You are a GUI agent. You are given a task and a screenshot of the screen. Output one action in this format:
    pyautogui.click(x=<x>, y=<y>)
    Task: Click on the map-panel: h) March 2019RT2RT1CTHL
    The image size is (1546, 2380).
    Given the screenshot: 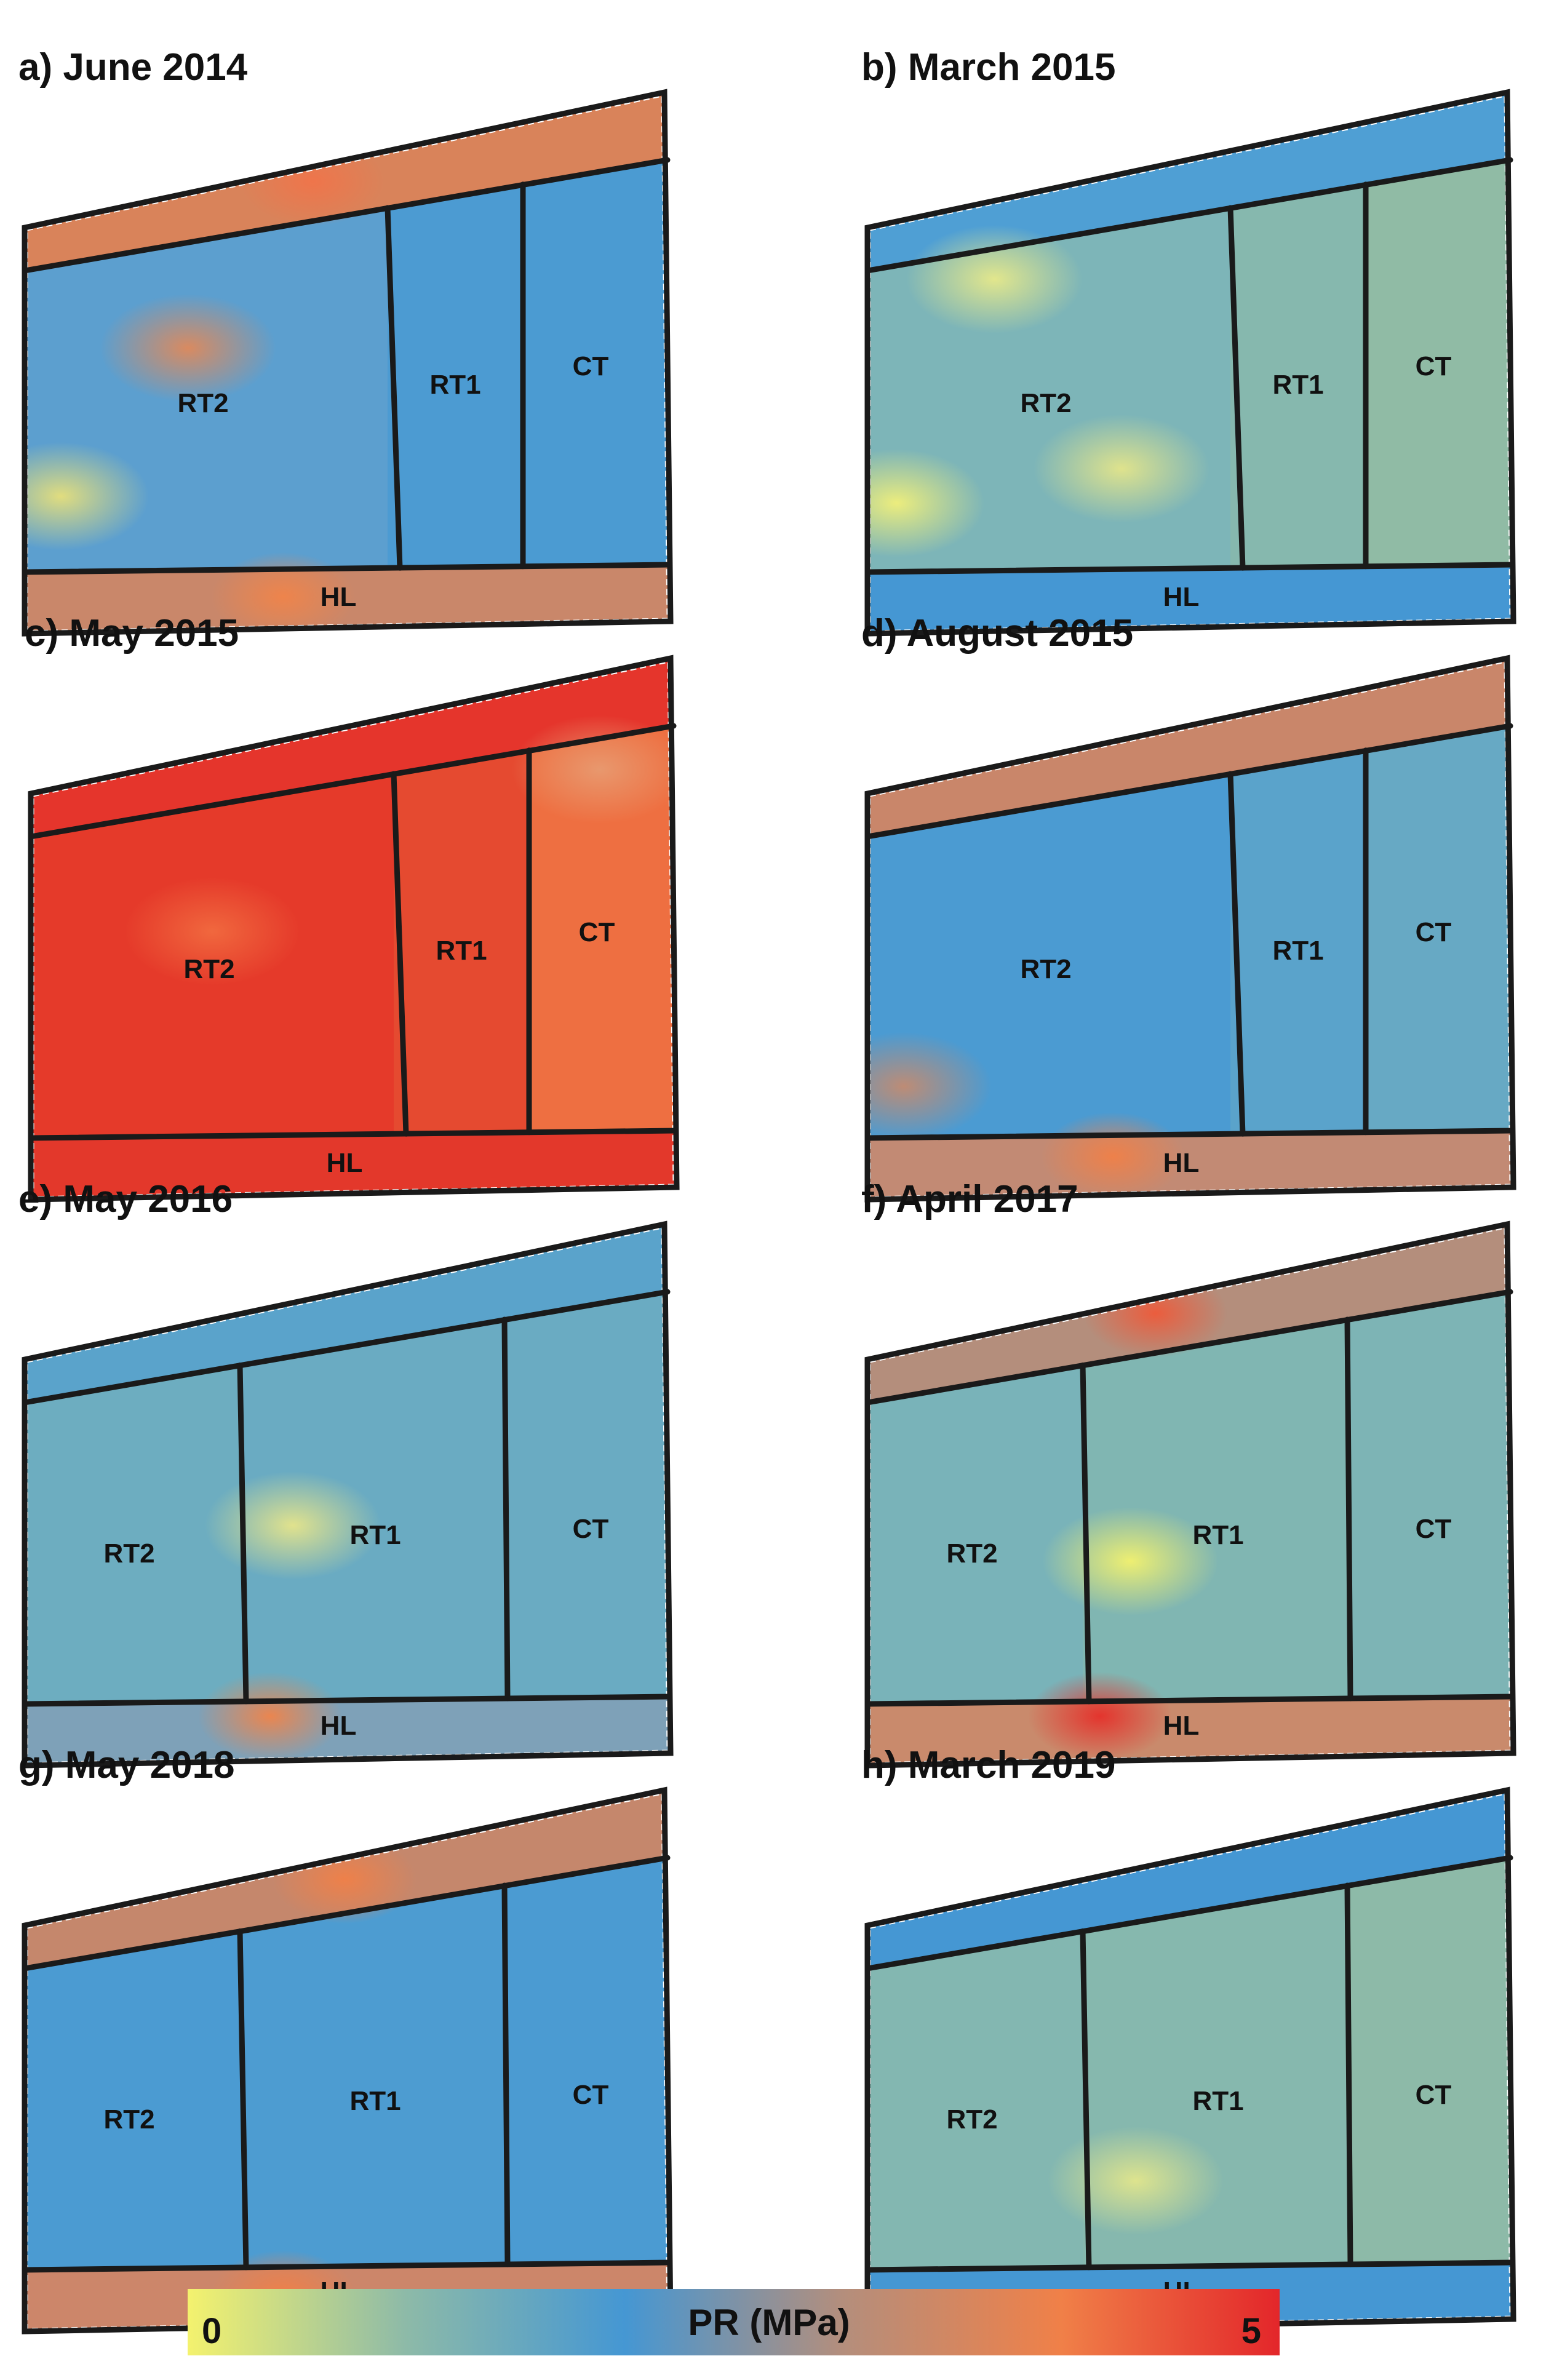 What is the action you would take?
    pyautogui.click(x=1188, y=2039)
    